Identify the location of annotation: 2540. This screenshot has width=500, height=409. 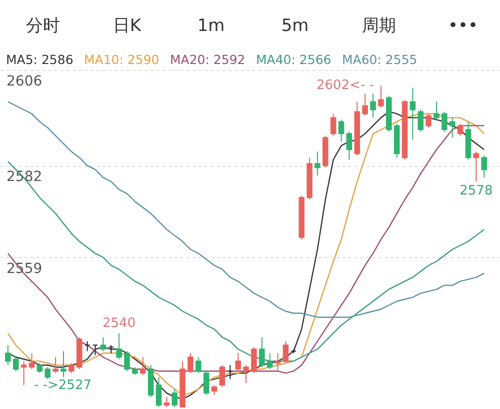
(119, 324).